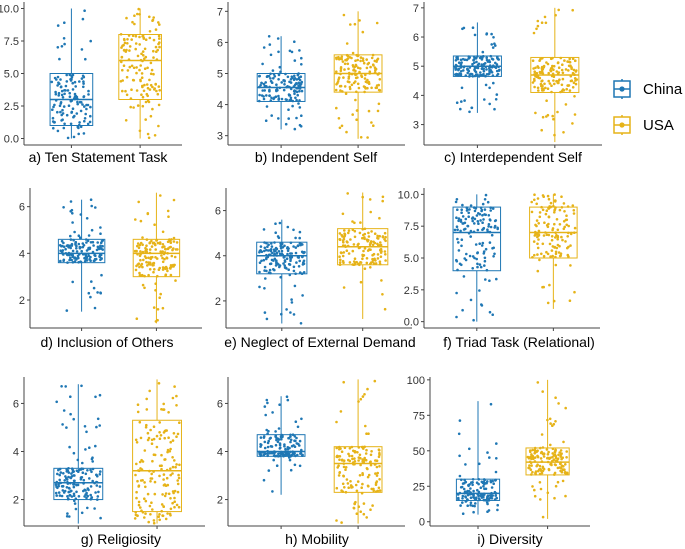 The height and width of the screenshot is (549, 685). Describe the element at coordinates (220, 106) in the screenshot. I see `y-tick-label: 4` at that location.